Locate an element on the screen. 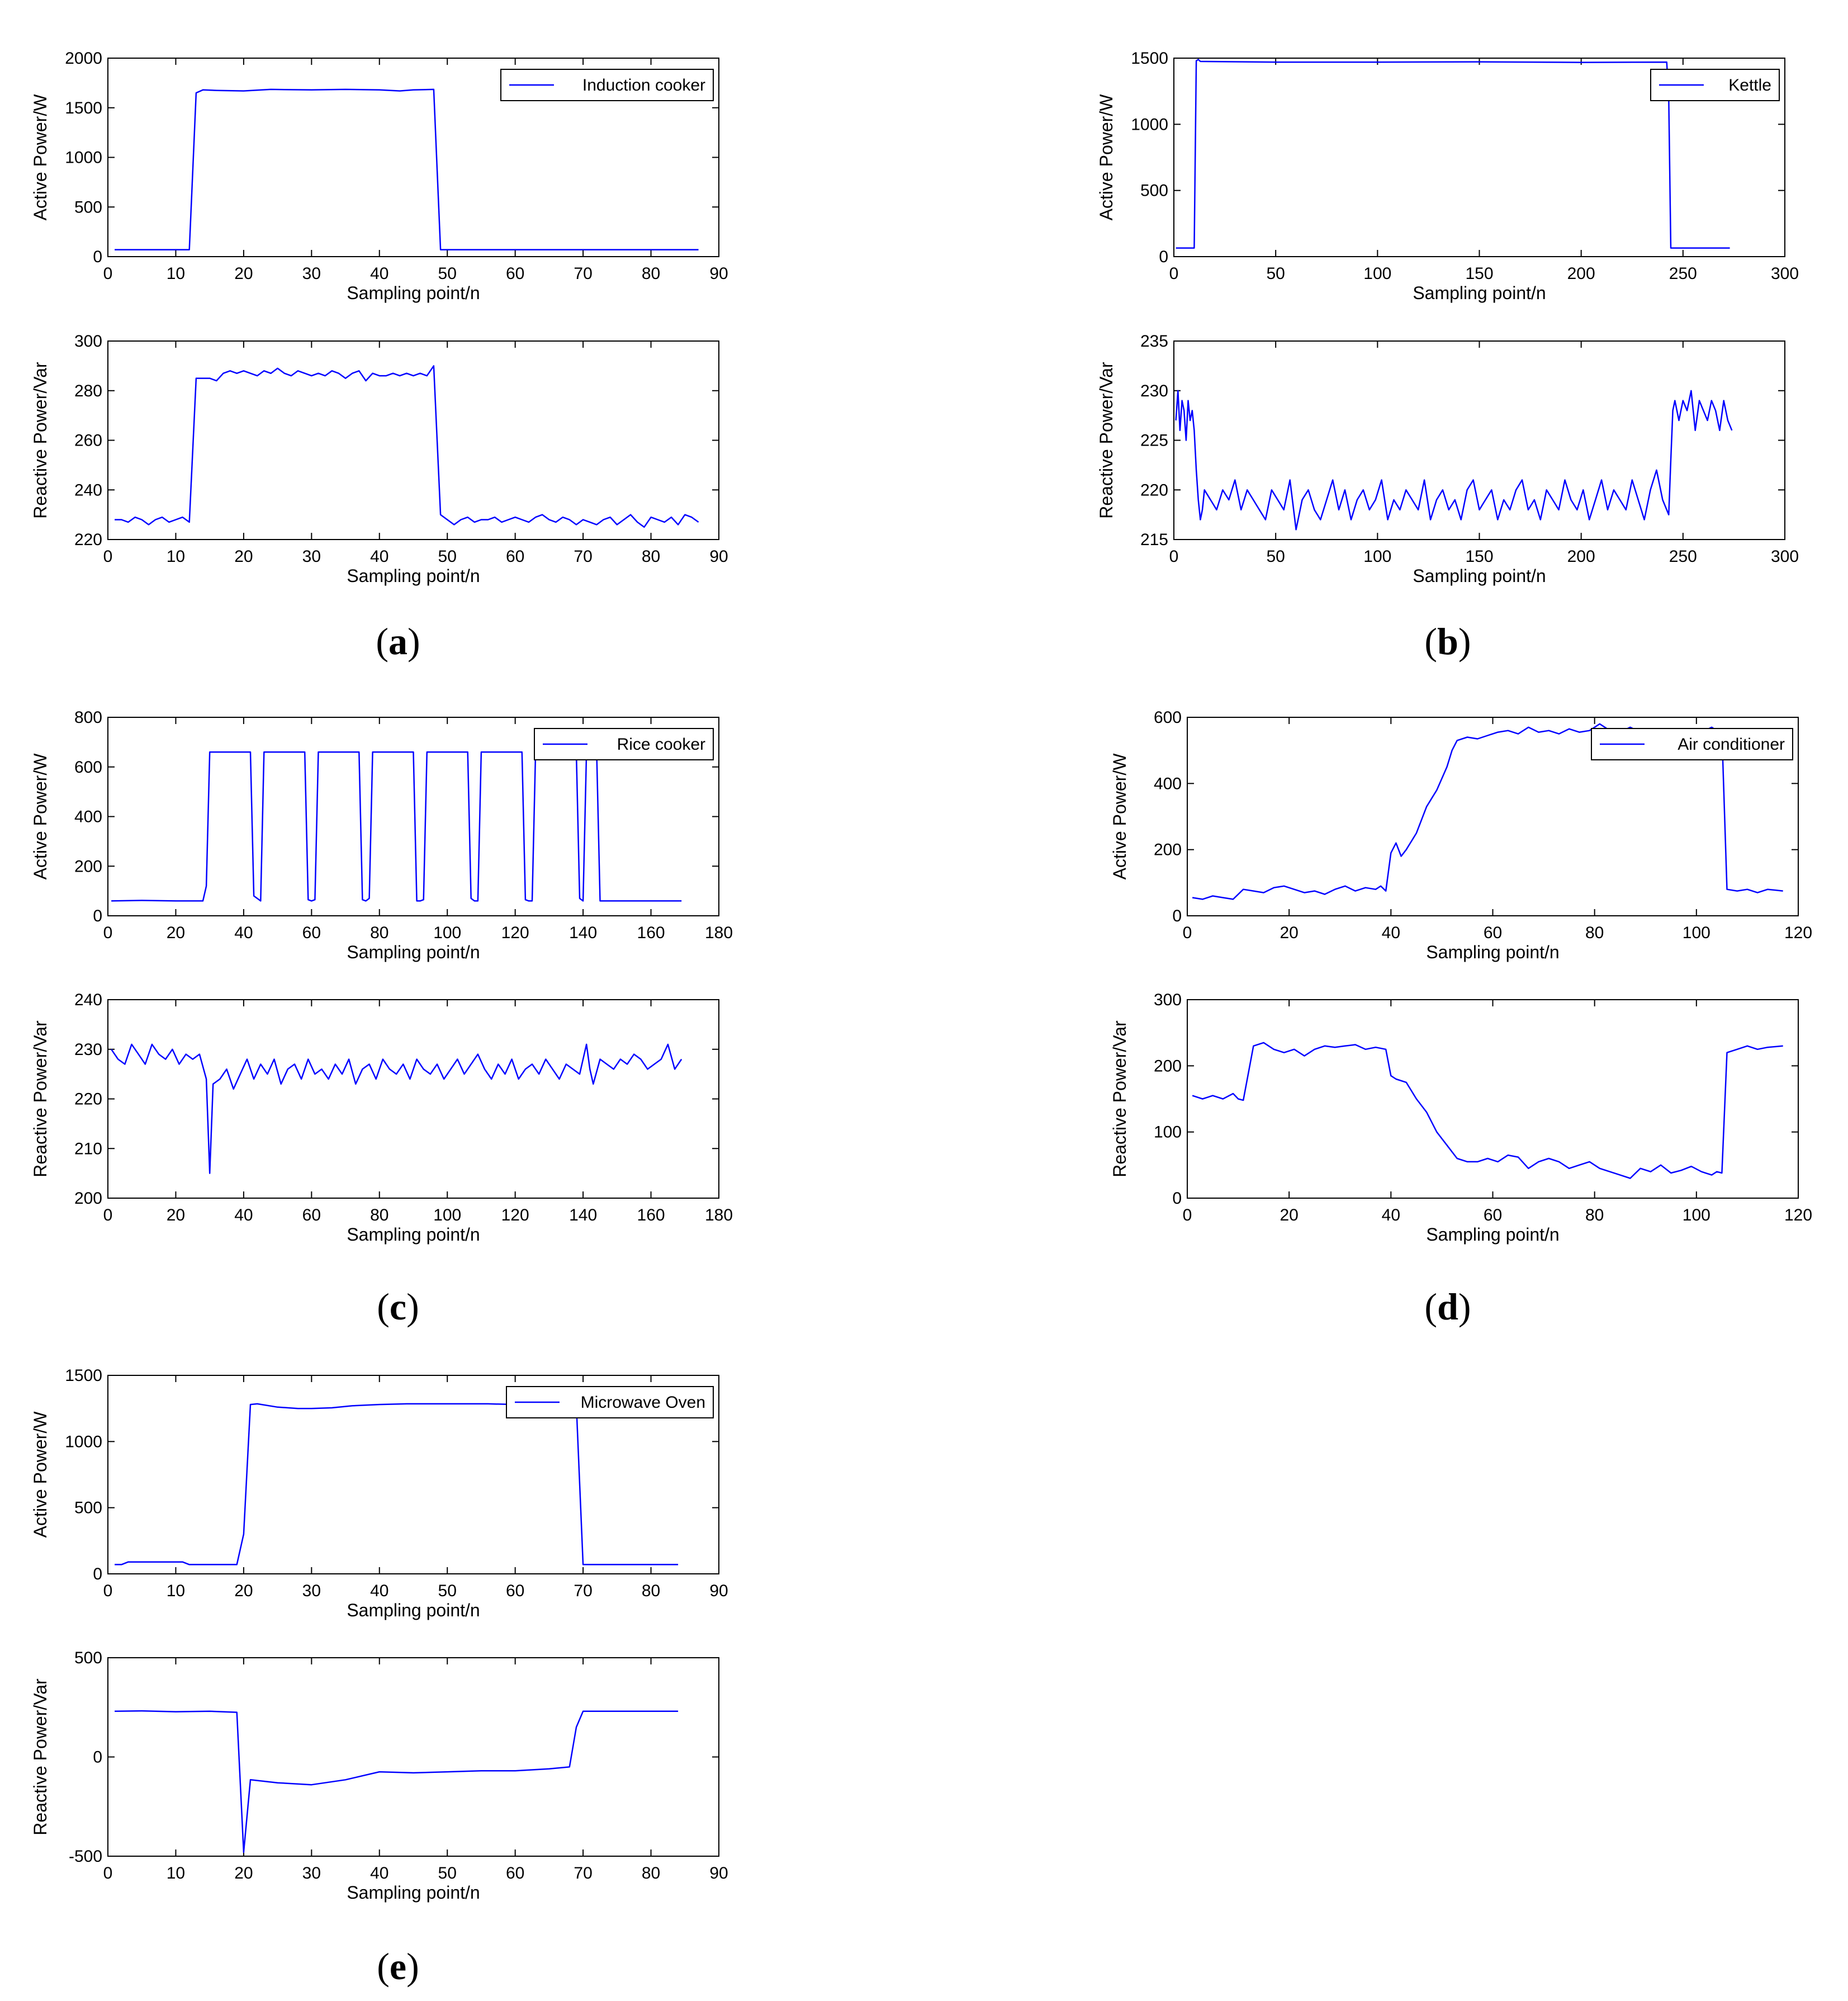 The height and width of the screenshot is (2001, 1848). panel-label-b: (b) is located at coordinates (1447, 641).